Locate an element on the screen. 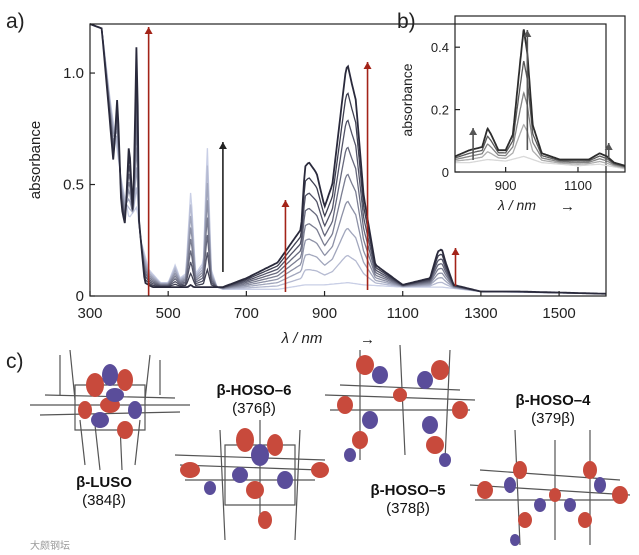 The width and height of the screenshot is (639, 555). chart-b-axes: 900 1100 0 0.2 0.4 is located at coordinates (528, 104).